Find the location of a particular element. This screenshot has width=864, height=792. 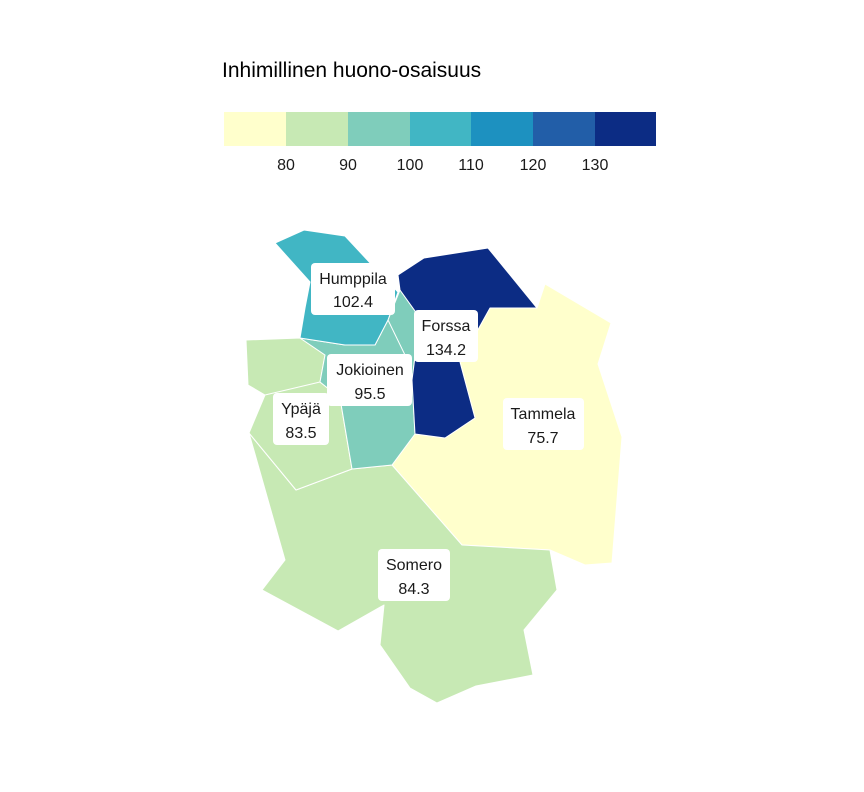

label-humppila: Humppila 102.4 is located at coordinates (353, 289).